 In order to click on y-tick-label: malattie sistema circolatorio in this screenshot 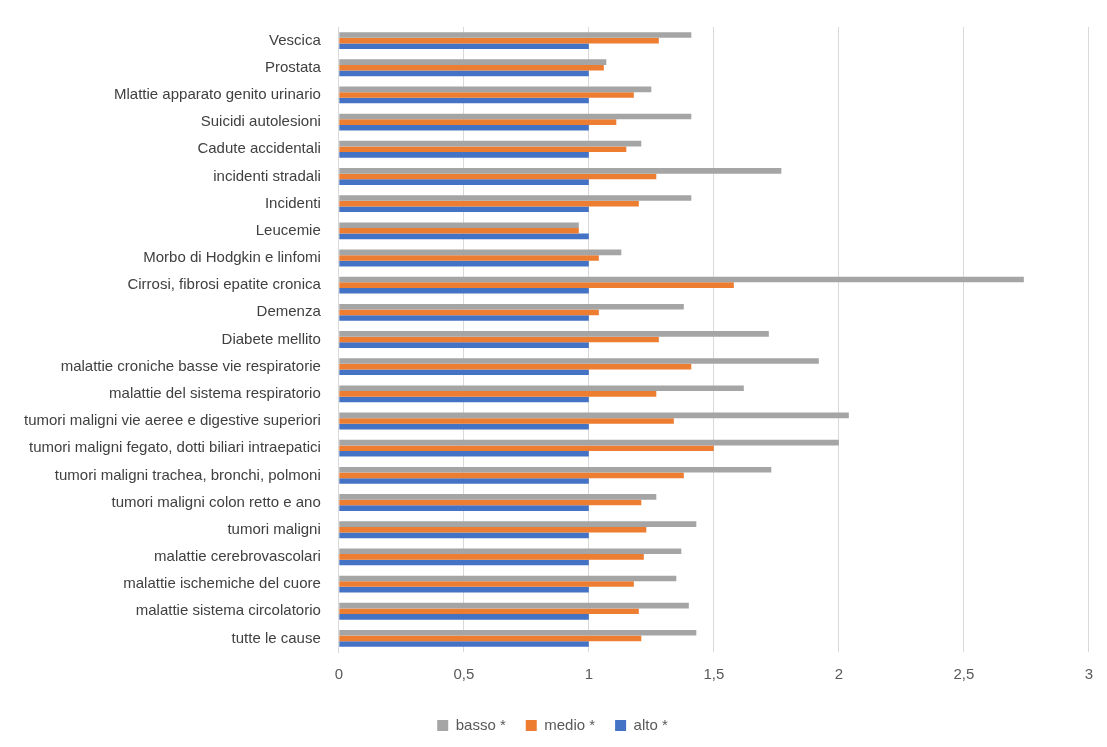, I will do `click(228, 610)`.